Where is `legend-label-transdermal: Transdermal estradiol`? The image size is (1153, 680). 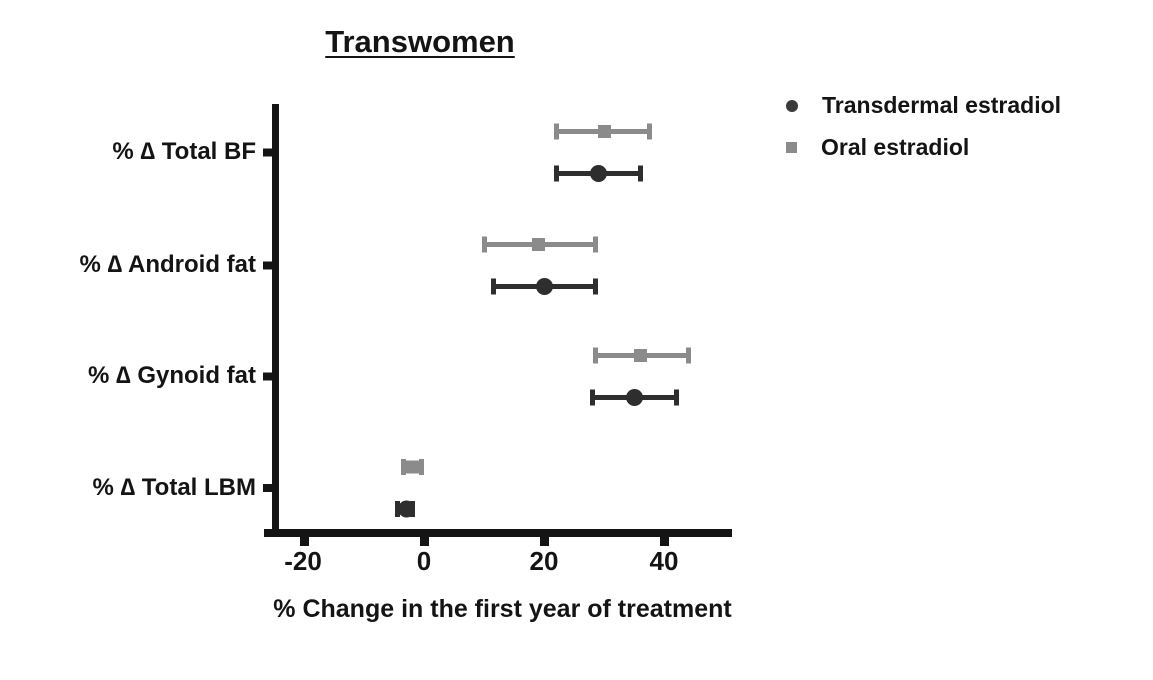
legend-label-transdermal: Transdermal estradiol is located at coordinates (942, 105).